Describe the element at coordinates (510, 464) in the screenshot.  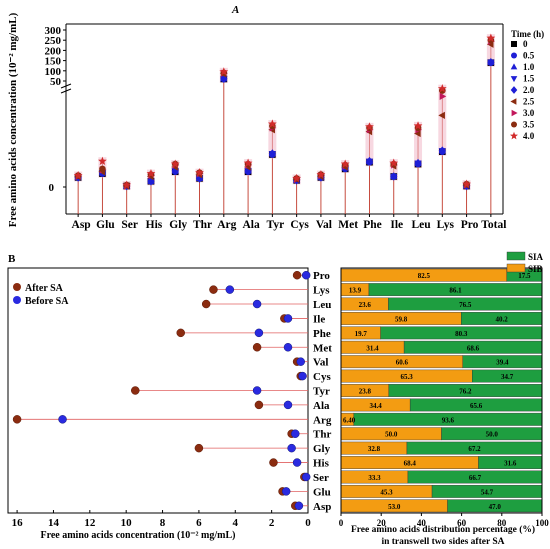
I see `panel-b-right-label-sia: 31.6` at that location.